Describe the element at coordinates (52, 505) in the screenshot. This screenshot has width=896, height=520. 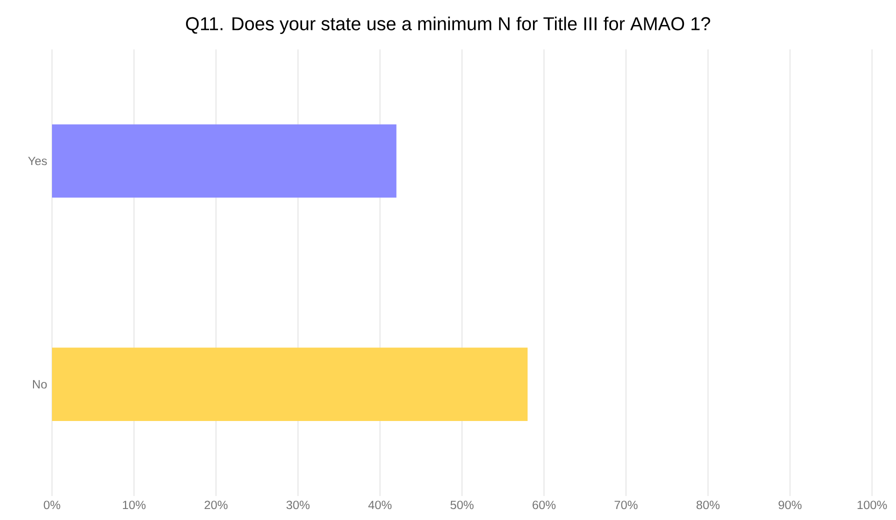
I see `x-tick-label: 0%` at that location.